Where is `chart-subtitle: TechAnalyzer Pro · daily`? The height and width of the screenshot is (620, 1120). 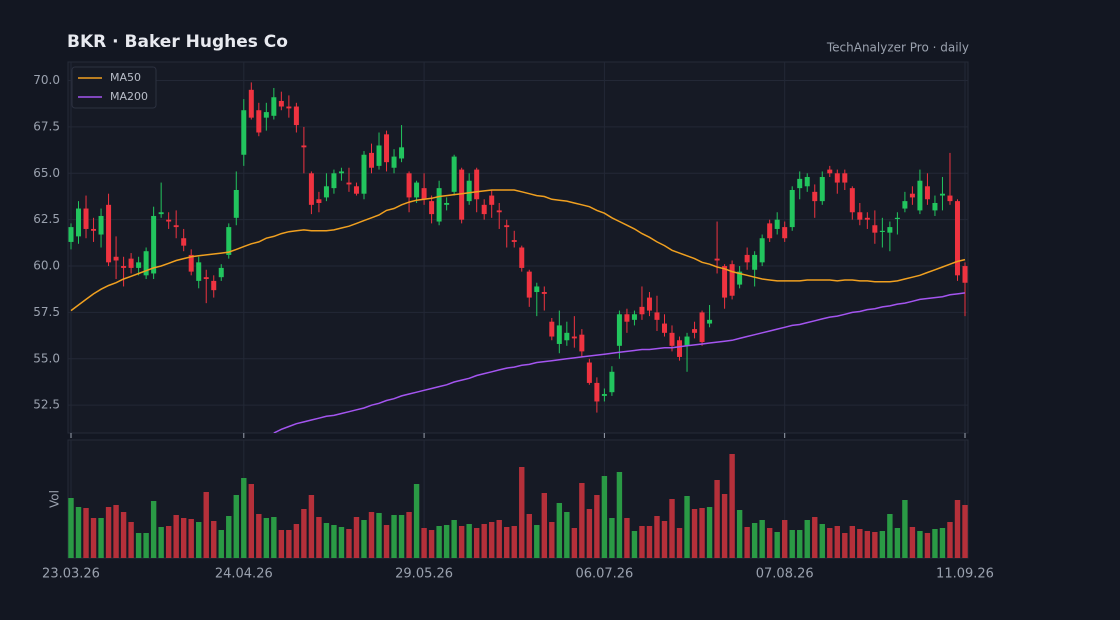
chart-subtitle: TechAnalyzer Pro · daily is located at coordinates (897, 48).